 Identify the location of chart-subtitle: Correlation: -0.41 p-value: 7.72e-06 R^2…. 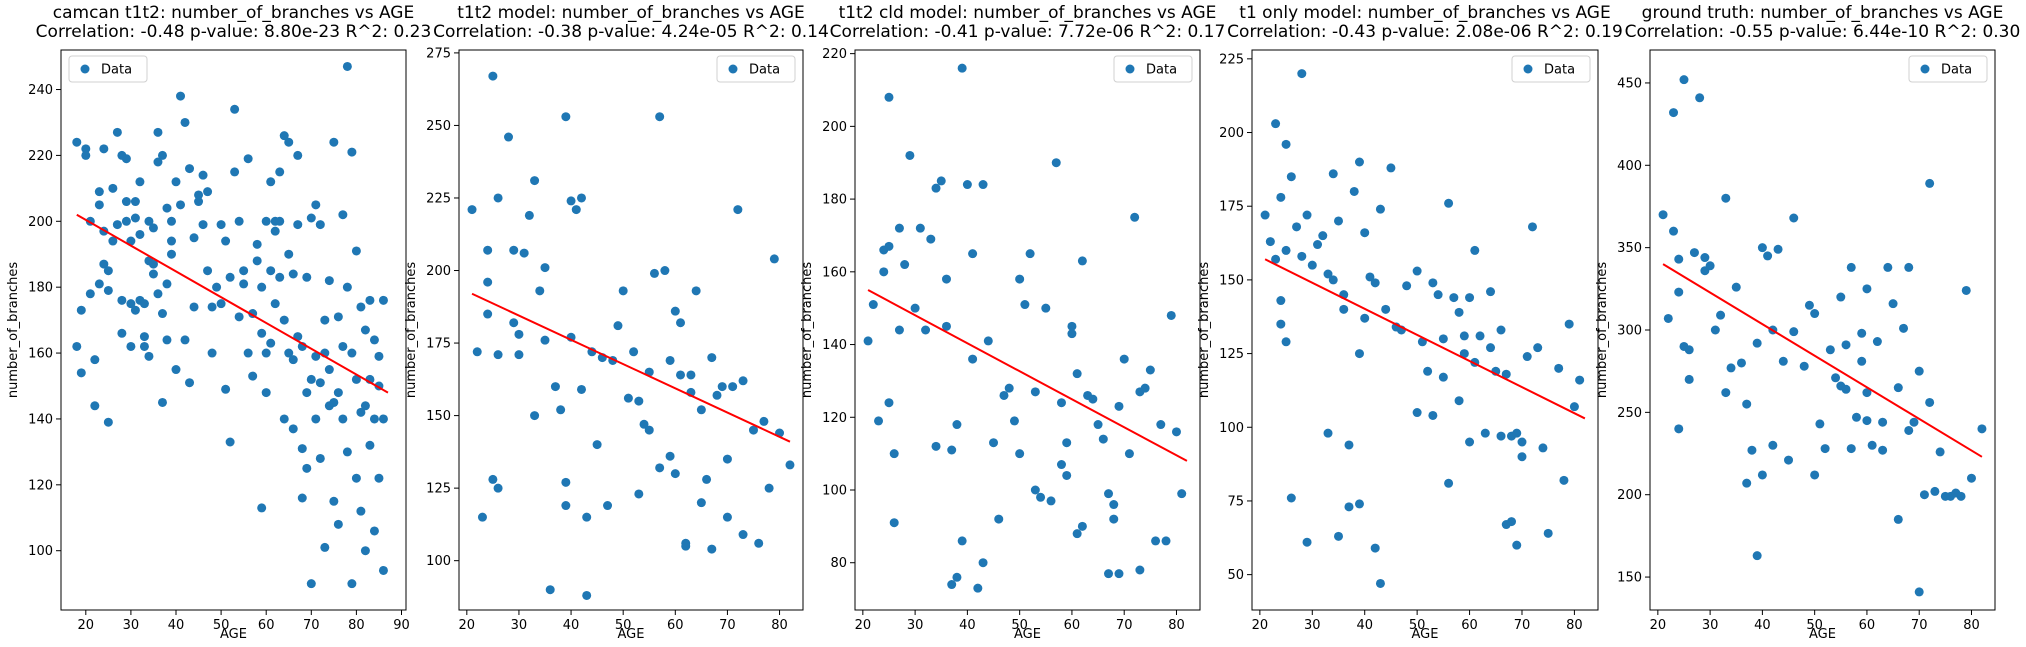
(1028, 32).